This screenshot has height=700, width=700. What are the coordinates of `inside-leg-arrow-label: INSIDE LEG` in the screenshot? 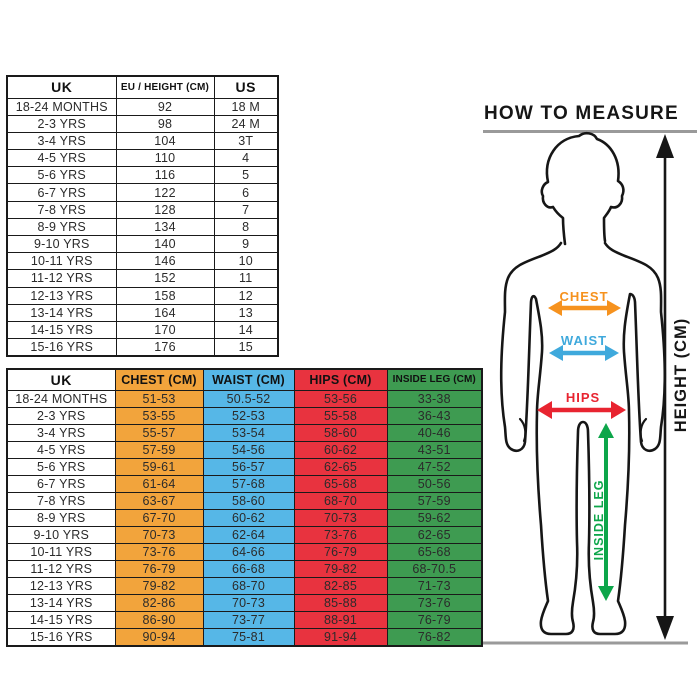 It's located at (599, 520).